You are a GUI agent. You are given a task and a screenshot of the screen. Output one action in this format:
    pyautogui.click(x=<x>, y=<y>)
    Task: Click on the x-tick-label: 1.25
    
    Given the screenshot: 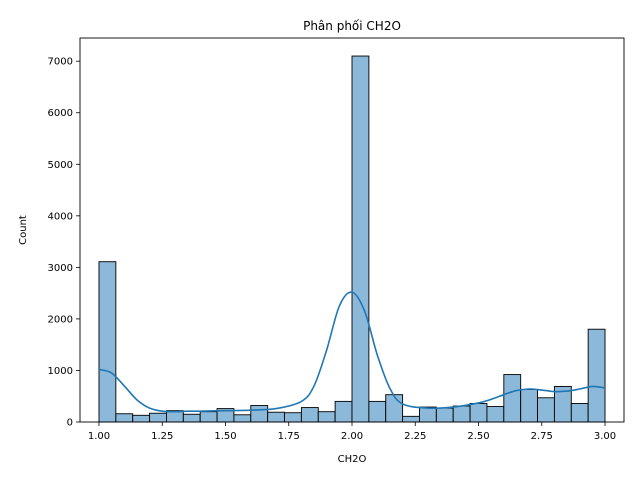 What is the action you would take?
    pyautogui.click(x=162, y=436)
    